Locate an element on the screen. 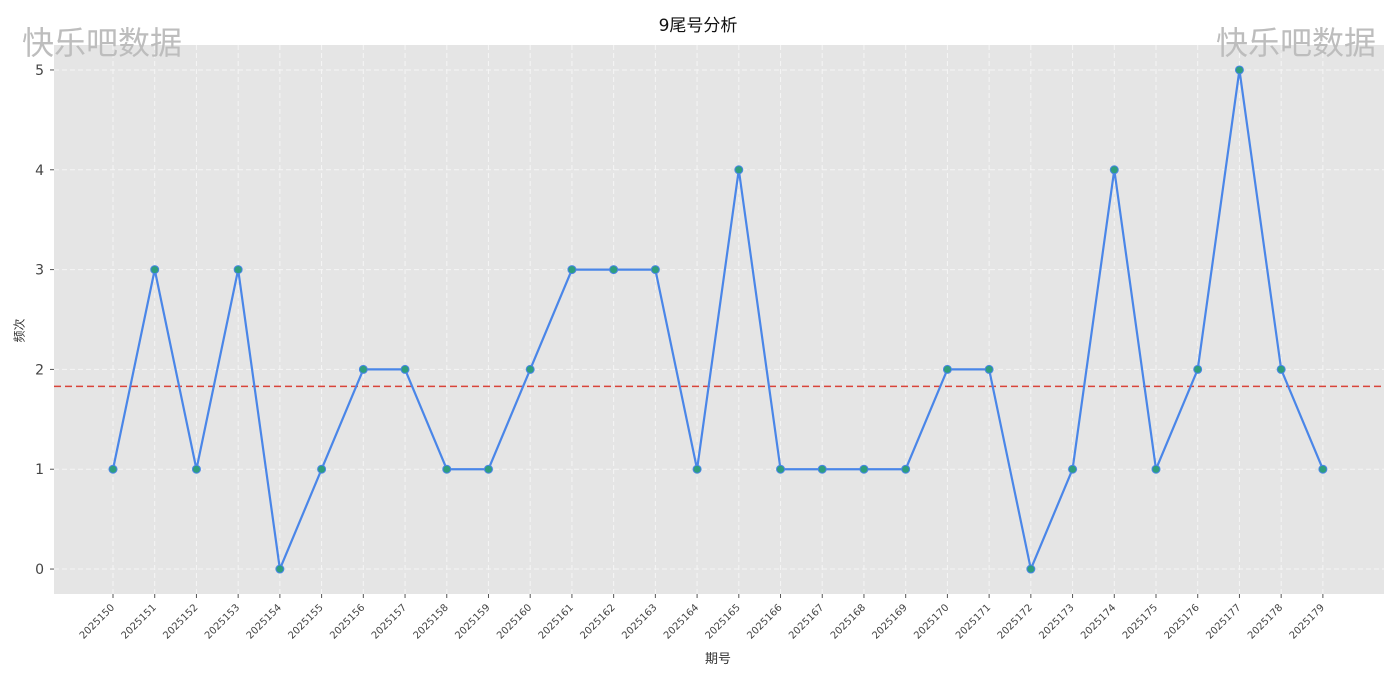 The height and width of the screenshot is (675, 1396). watermark-left: 快乐吧数据 is located at coordinates (102, 43).